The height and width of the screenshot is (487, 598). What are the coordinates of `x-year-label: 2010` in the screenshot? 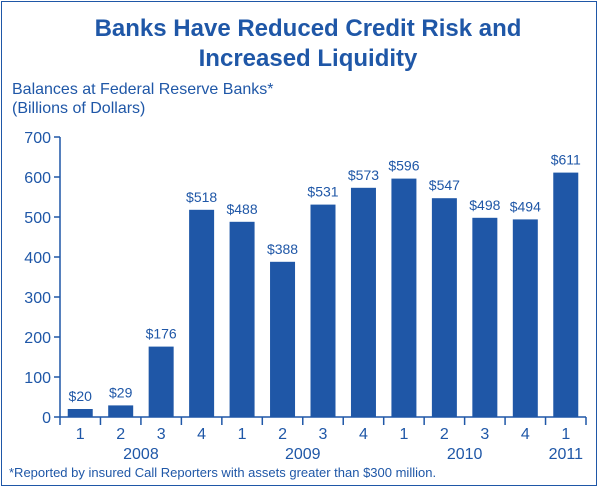 It's located at (465, 454).